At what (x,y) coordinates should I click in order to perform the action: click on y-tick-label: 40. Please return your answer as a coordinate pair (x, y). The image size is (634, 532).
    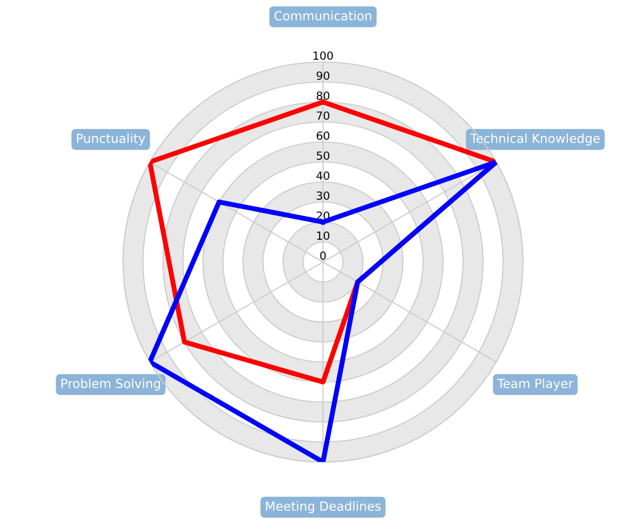
    Looking at the image, I should click on (323, 175).